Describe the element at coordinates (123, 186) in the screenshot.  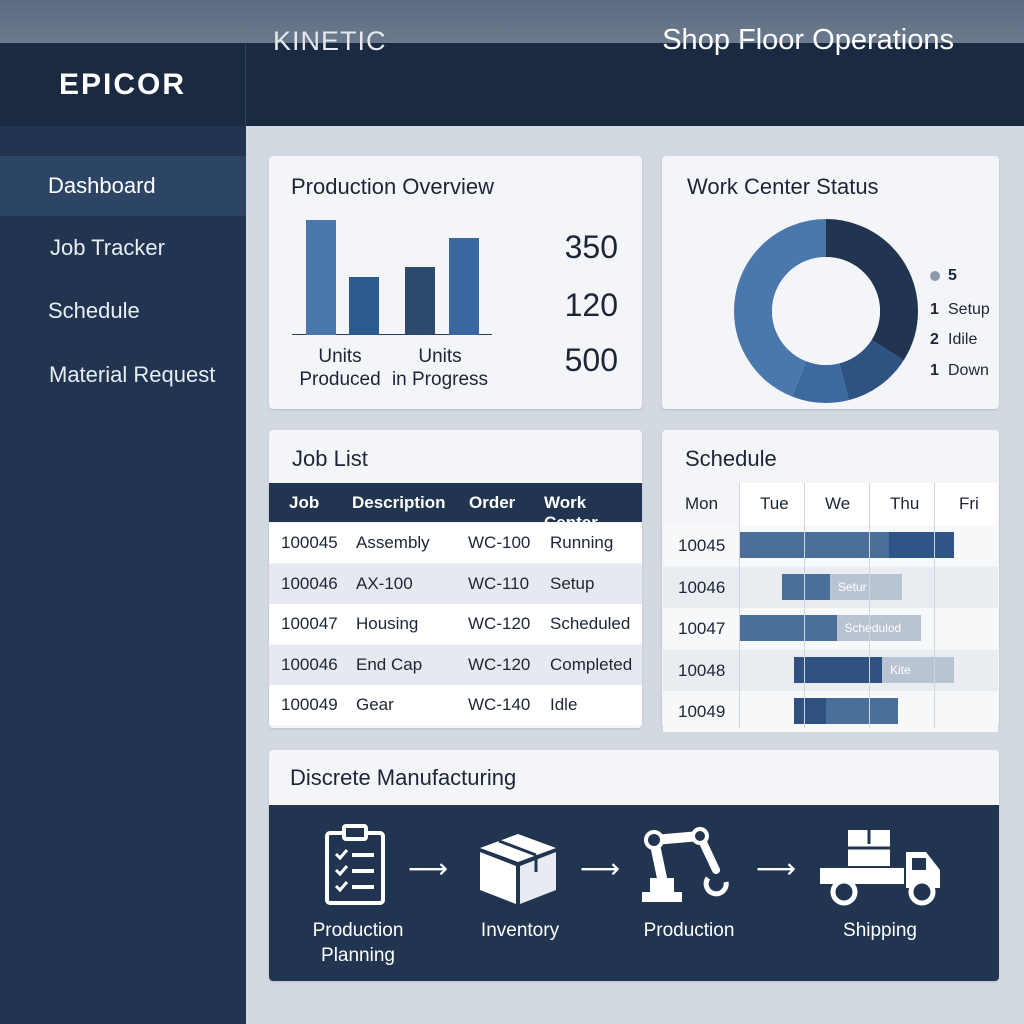
I see `sidebar-item-dashboard: Dashboard` at that location.